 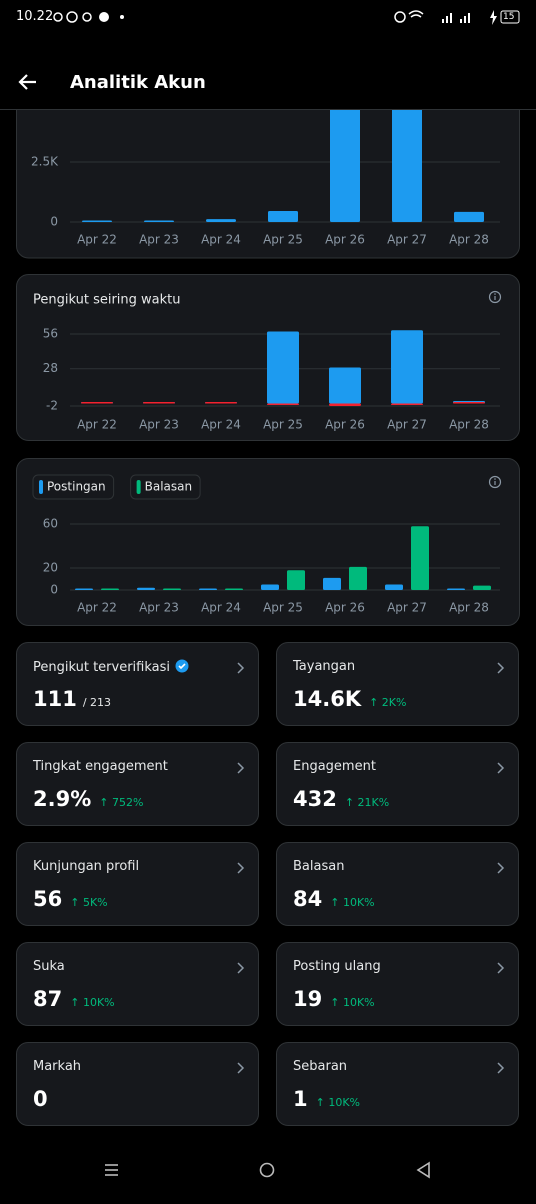 What do you see at coordinates (320, 1066) in the screenshot?
I see `metric-label: Sebaran` at bounding box center [320, 1066].